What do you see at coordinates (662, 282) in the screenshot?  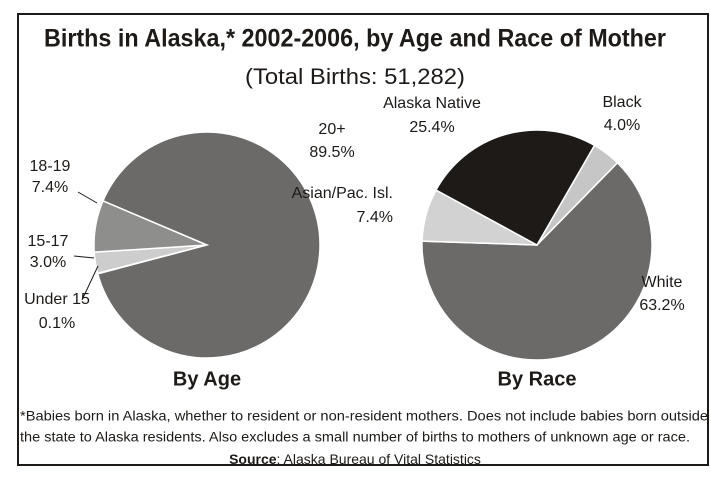 I see `slice-label: White` at bounding box center [662, 282].